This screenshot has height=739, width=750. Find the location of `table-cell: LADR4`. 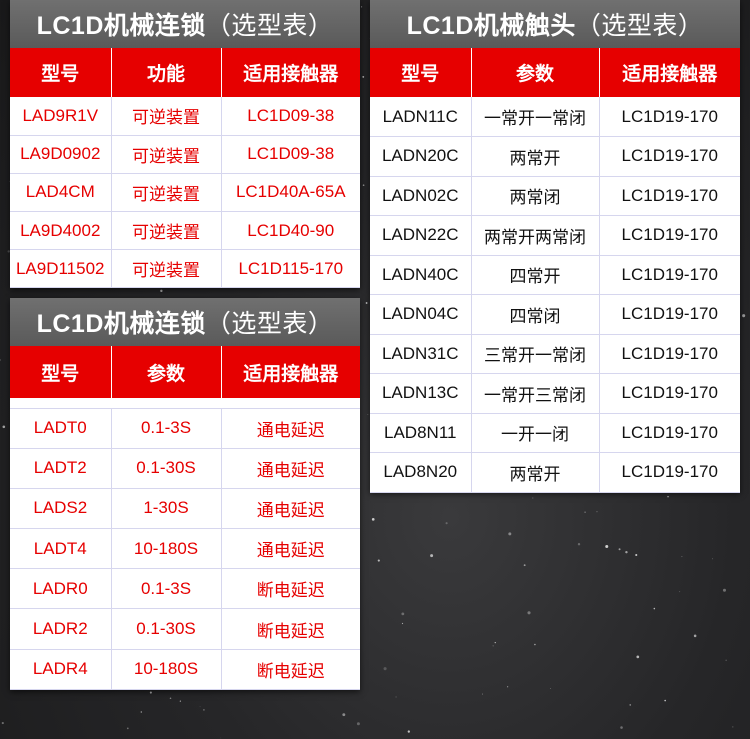

table-cell: LADR4 is located at coordinates (61, 669).